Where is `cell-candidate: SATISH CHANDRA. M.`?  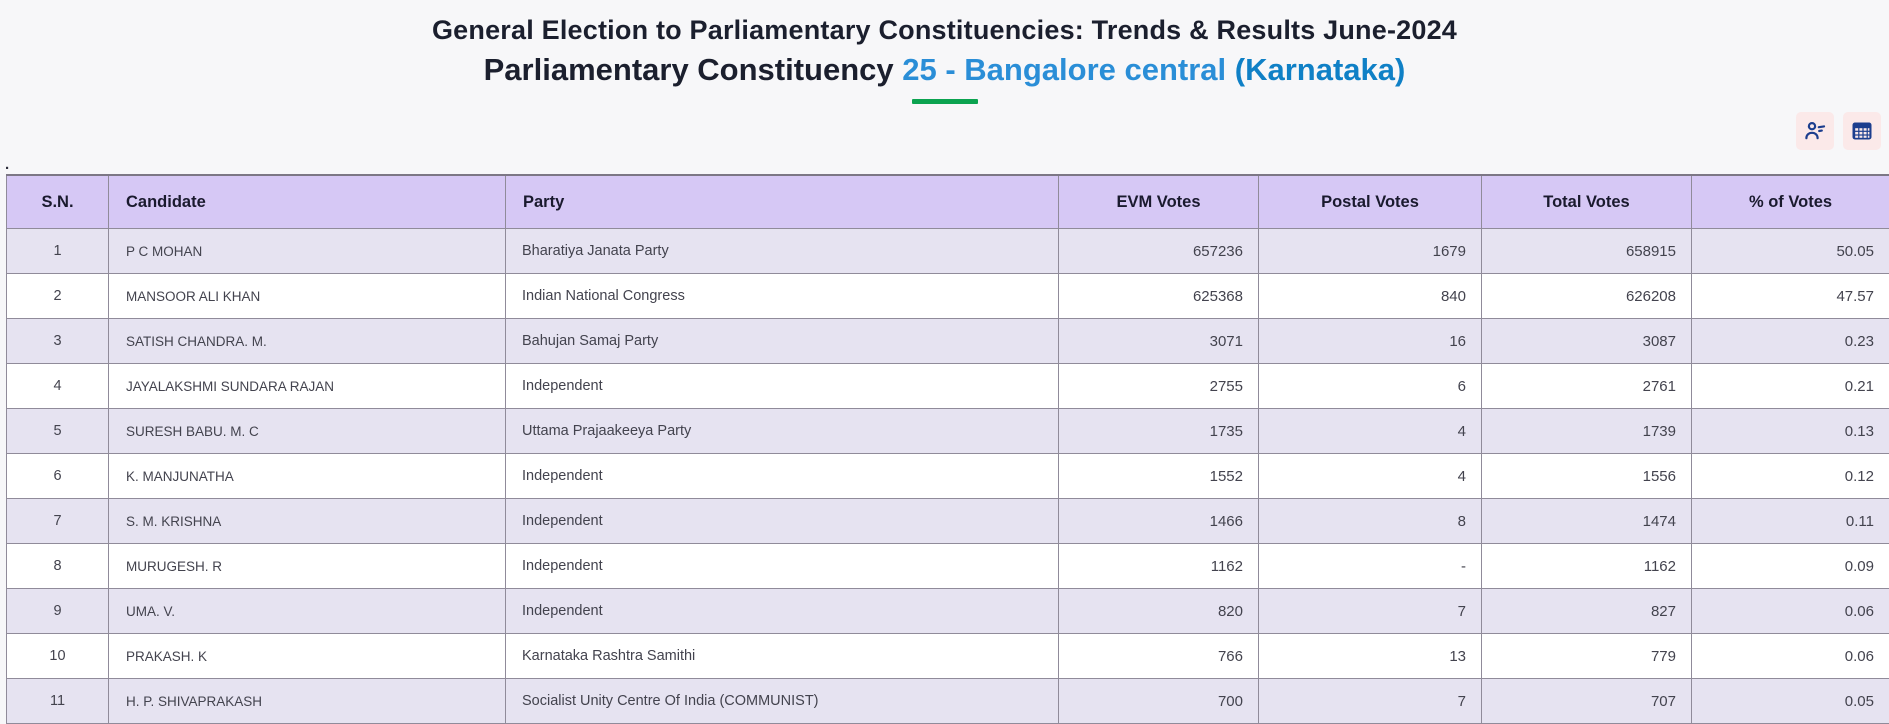 cell-candidate: SATISH CHANDRA. M. is located at coordinates (307, 341).